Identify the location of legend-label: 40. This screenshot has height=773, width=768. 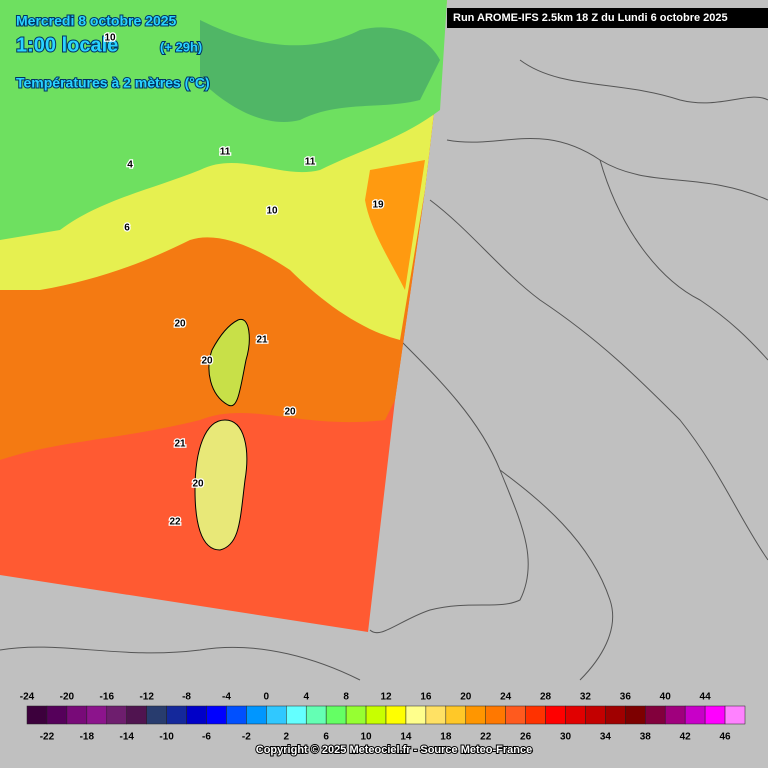
(666, 697).